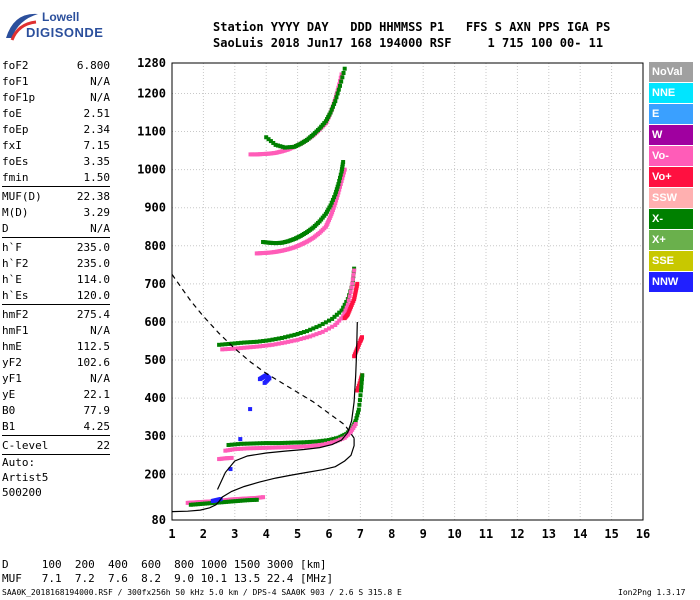 This screenshot has height=600, width=700. I want to click on param-label: hmF2, so click(15, 314).